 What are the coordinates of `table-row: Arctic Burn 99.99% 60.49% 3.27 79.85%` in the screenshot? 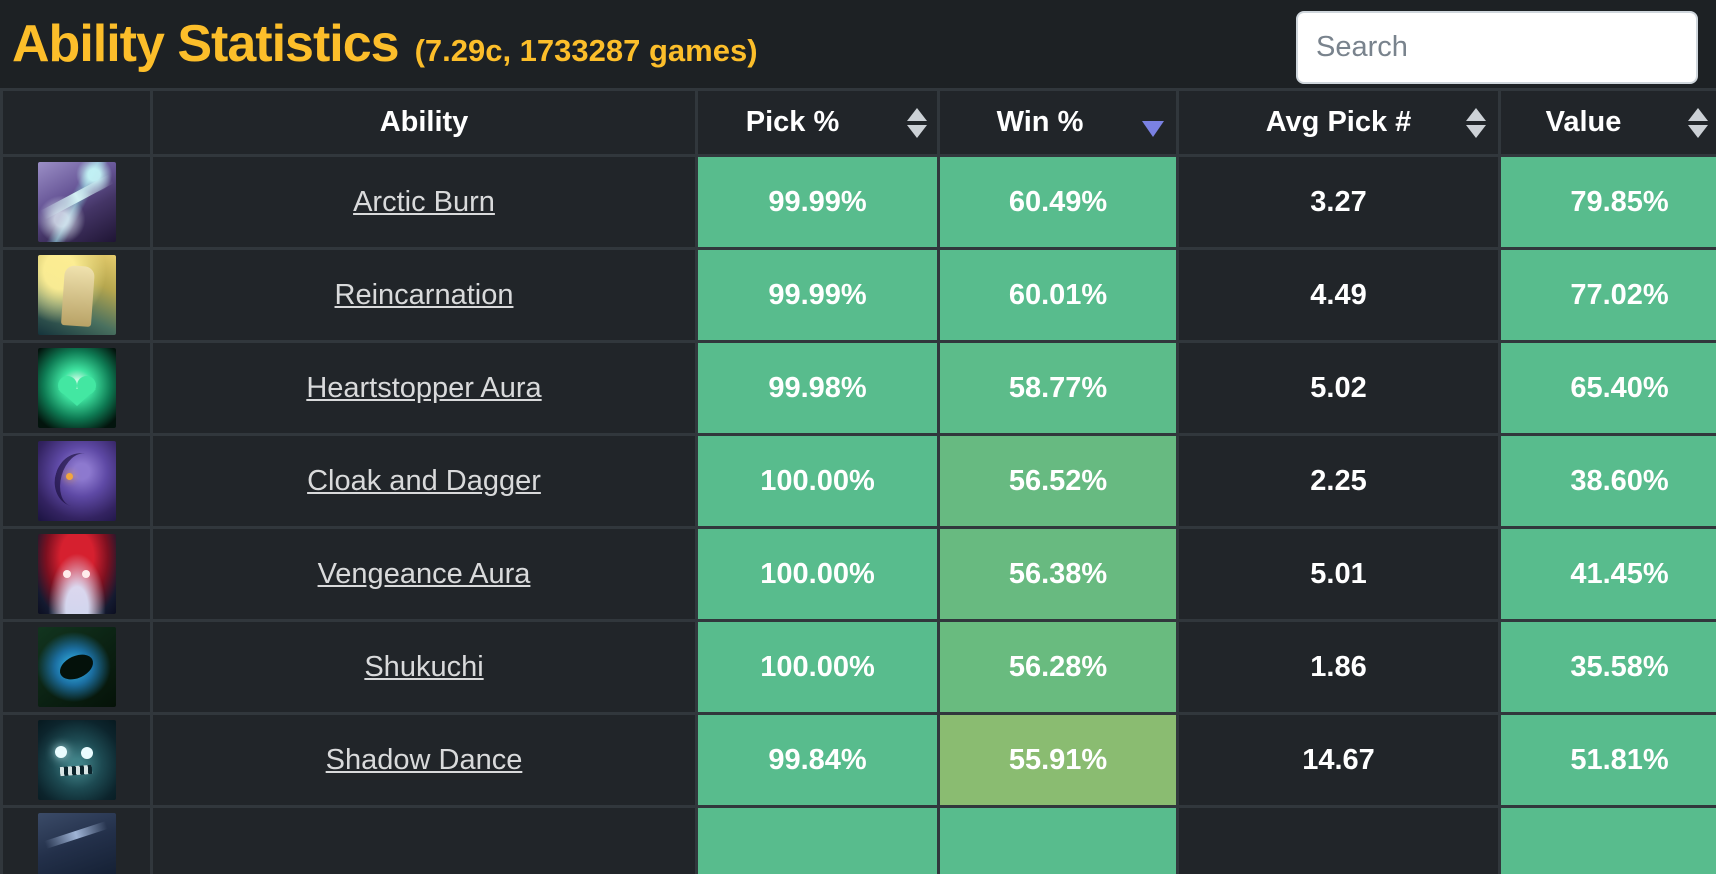 It's located at (858, 202).